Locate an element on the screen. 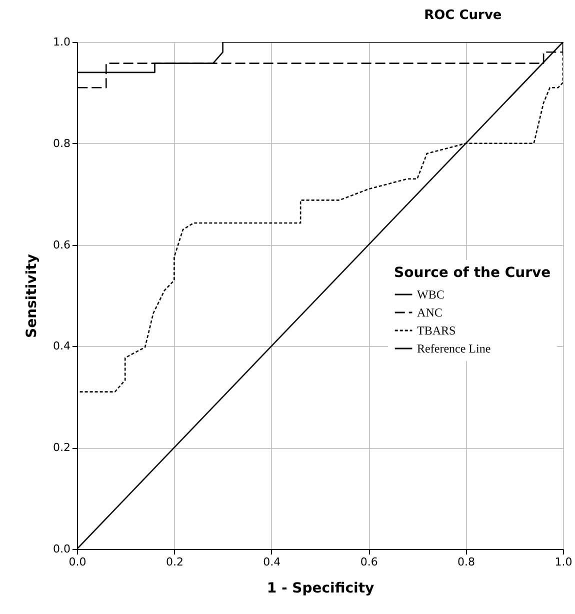  x-axis-title: 1 - Specificity is located at coordinates (320, 588).